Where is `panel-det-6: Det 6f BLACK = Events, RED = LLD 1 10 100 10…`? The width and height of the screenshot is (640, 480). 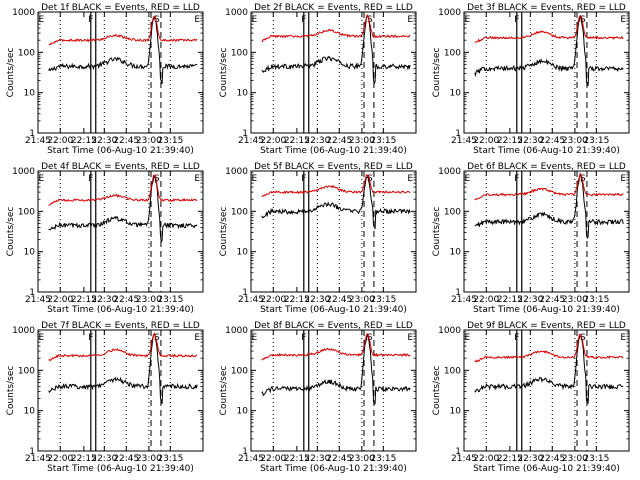 panel-det-6: Det 6f BLACK = Events, RED = LLD 1 10 100 10… is located at coordinates (531, 238).